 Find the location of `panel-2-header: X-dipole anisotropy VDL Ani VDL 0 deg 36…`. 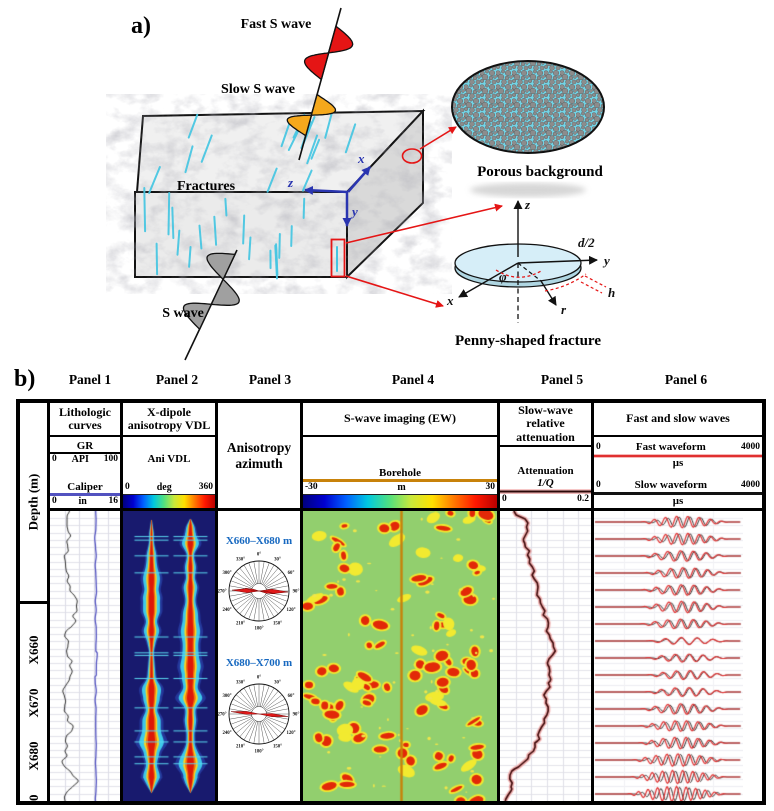

panel-2-header: X-dipole anisotropy VDL Ani VDL 0 deg 36… is located at coordinates (169, 457).